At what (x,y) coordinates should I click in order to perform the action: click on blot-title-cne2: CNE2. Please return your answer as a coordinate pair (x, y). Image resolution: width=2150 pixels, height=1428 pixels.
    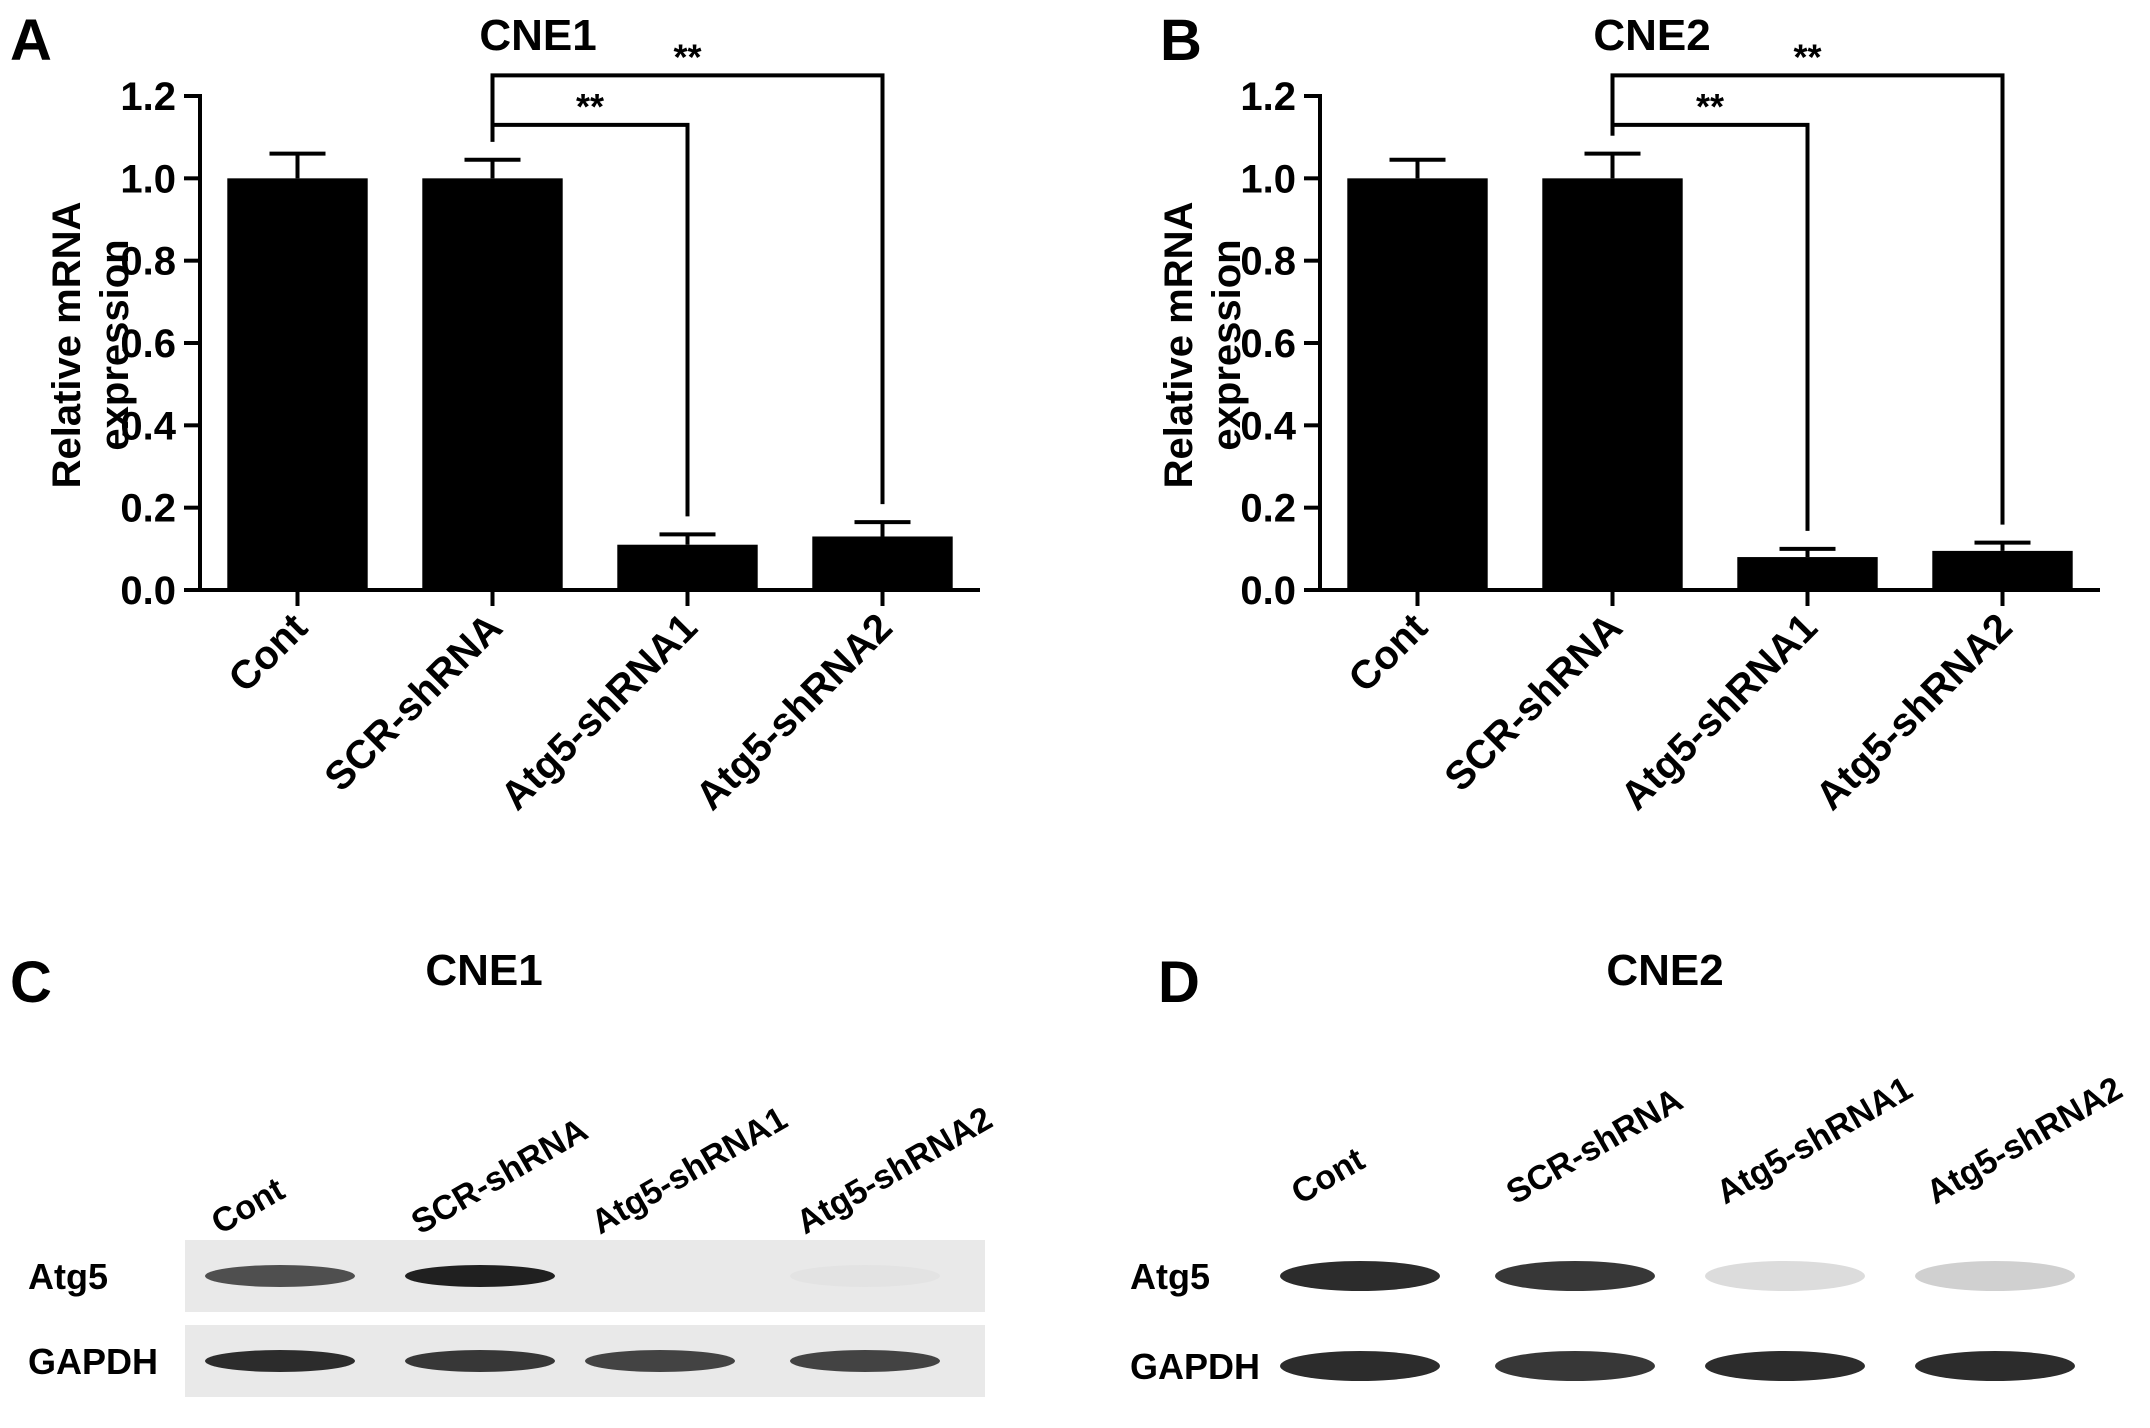
    Looking at the image, I should click on (1664, 970).